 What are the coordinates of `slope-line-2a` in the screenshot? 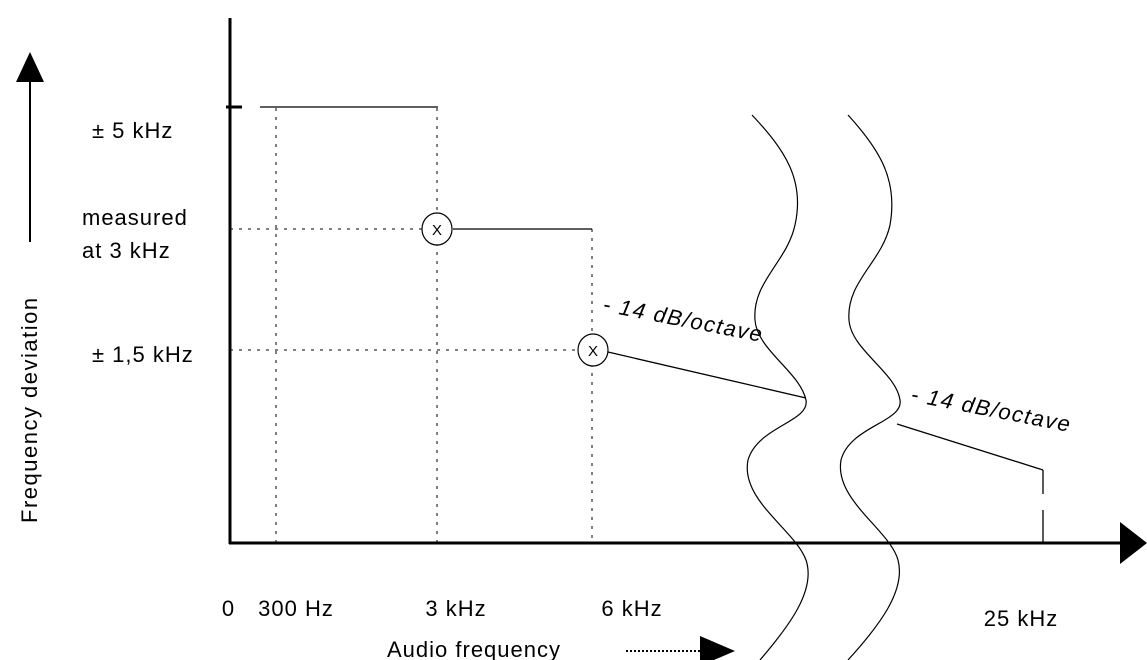 It's located at (970, 447).